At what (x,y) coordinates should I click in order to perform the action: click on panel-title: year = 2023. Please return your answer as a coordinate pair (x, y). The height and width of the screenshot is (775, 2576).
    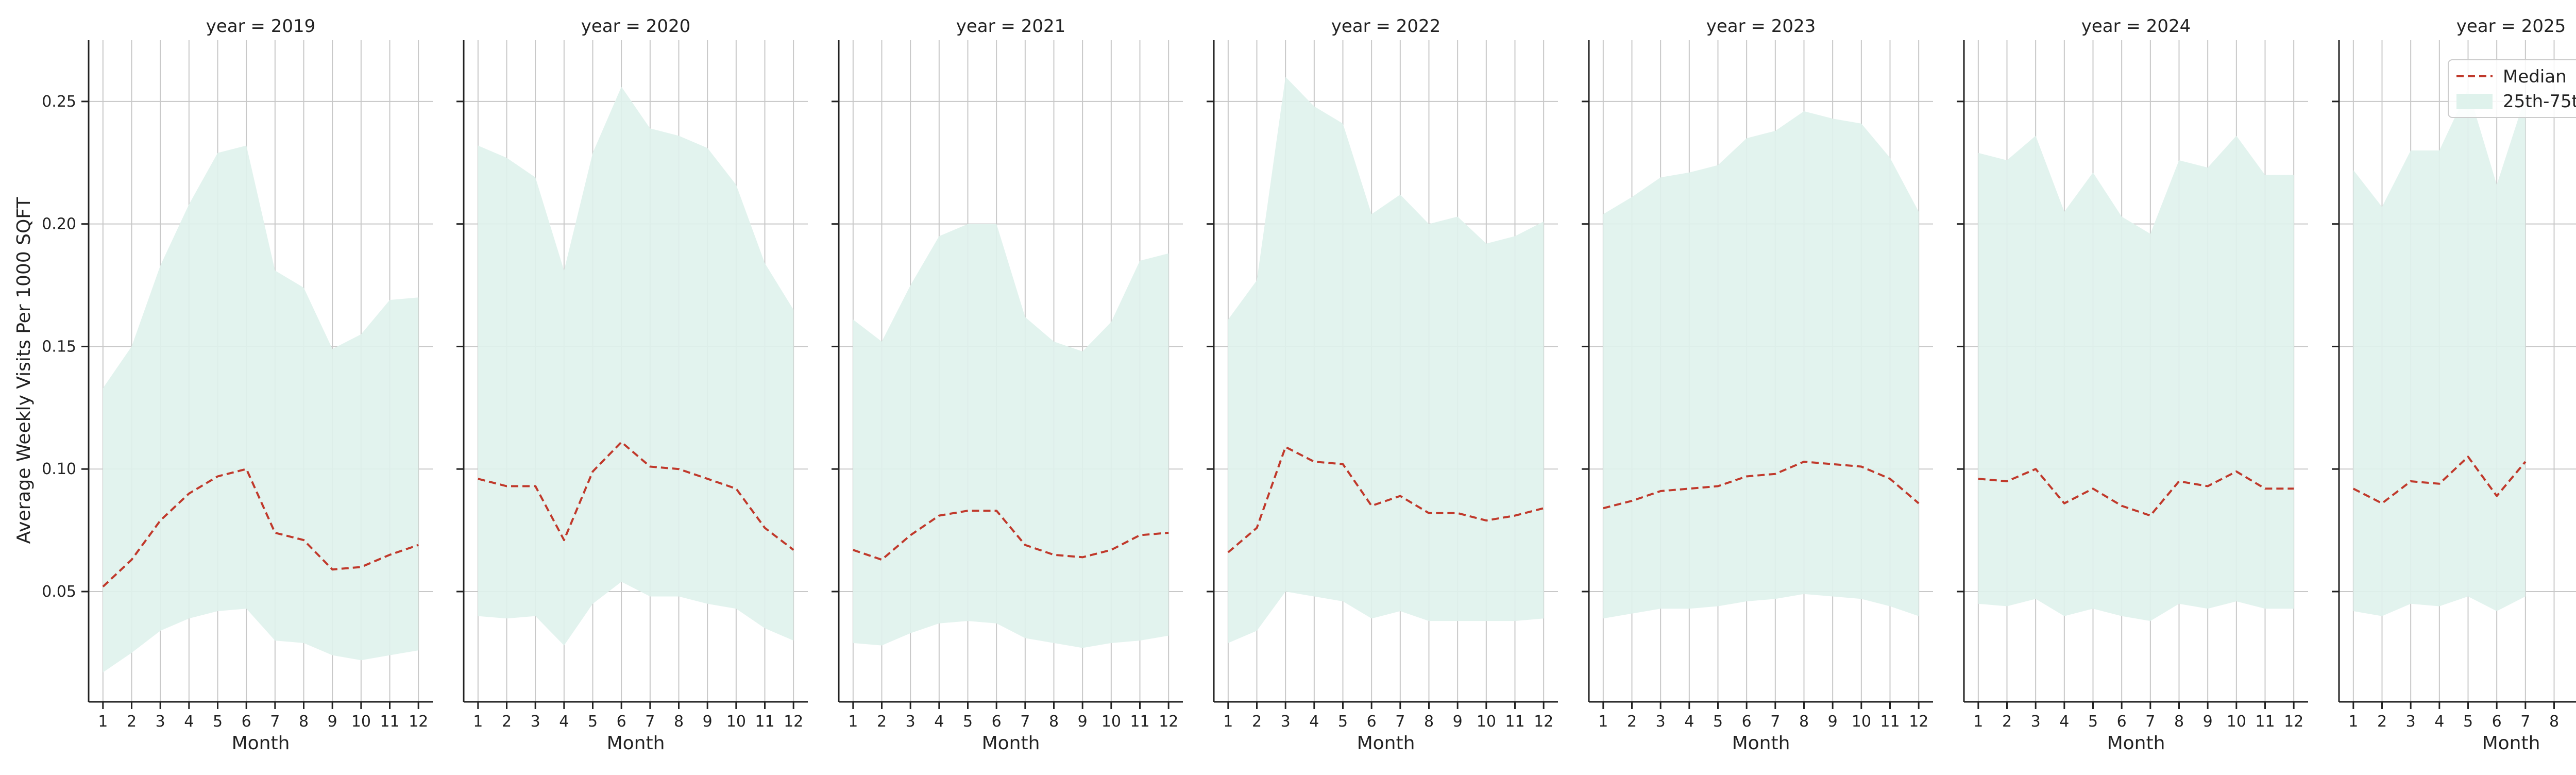
    Looking at the image, I should click on (1761, 26).